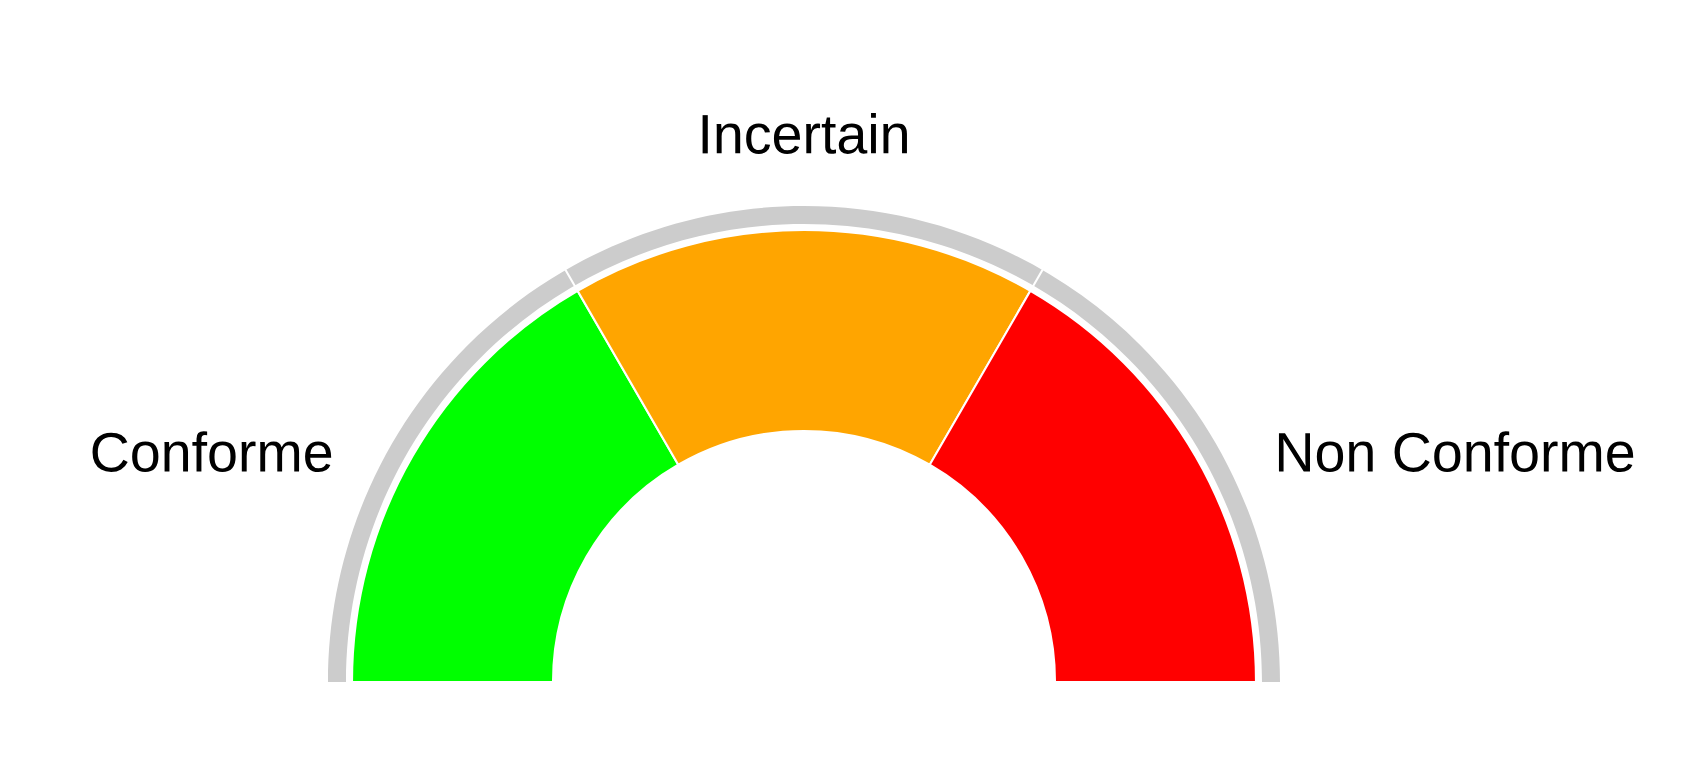 This screenshot has height=776, width=1681. I want to click on slice-label: Non Conforme, so click(1456, 452).